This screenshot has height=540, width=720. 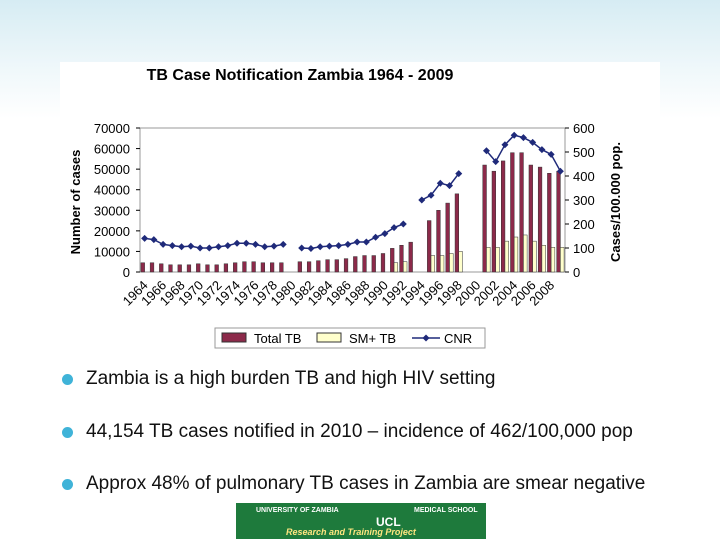 I want to click on y2-tick-label: 400, so click(x=584, y=176).